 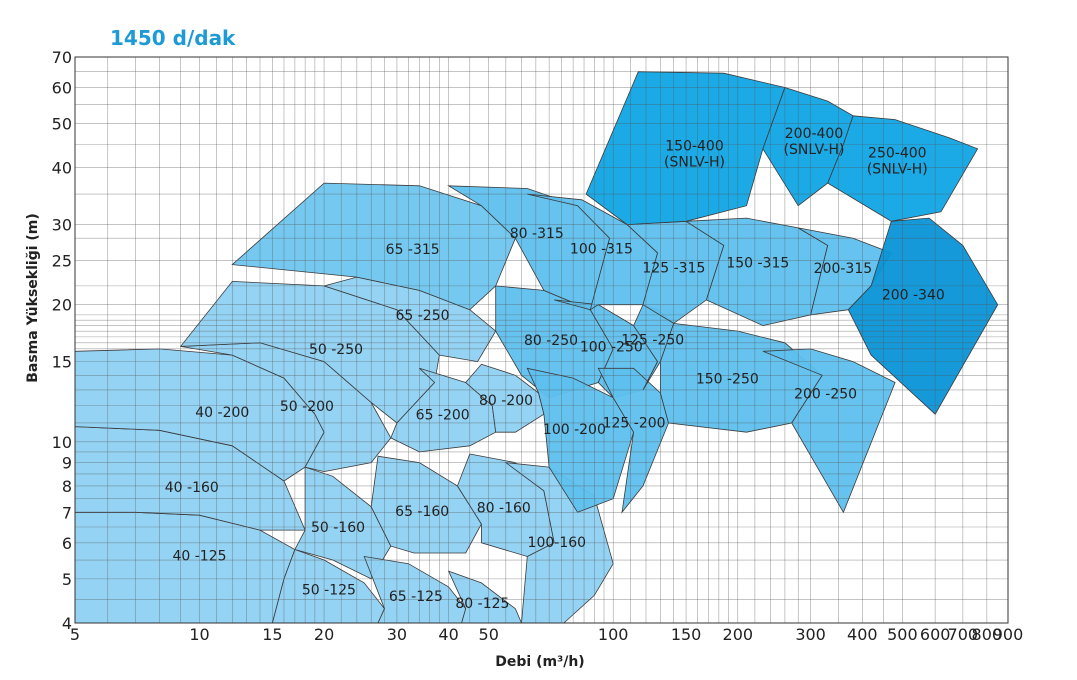 I want to click on x-tick-label: 800, so click(x=987, y=634).